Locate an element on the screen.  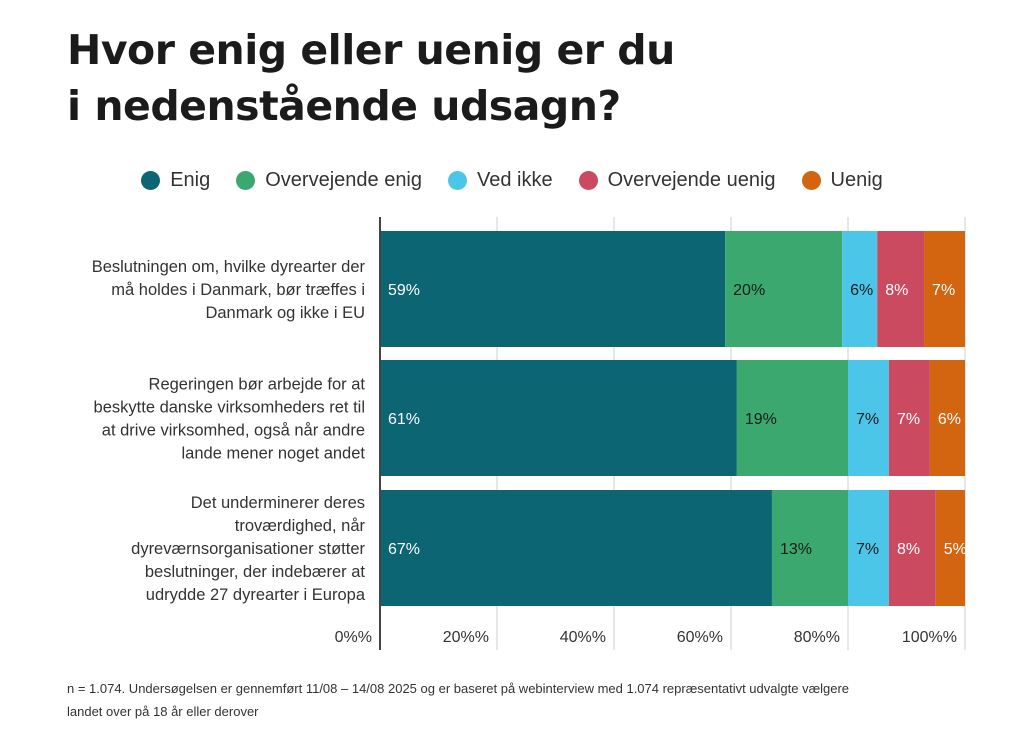
legend-label: Overvejende enig is located at coordinates (344, 179).